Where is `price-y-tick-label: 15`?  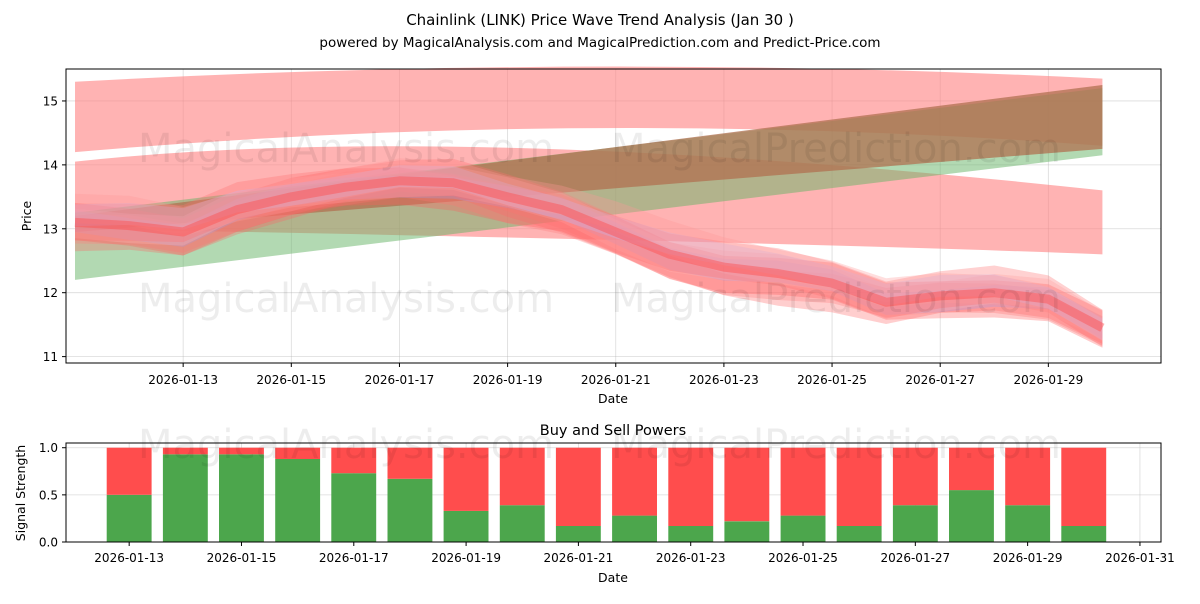
price-y-tick-label: 15 is located at coordinates (50, 101).